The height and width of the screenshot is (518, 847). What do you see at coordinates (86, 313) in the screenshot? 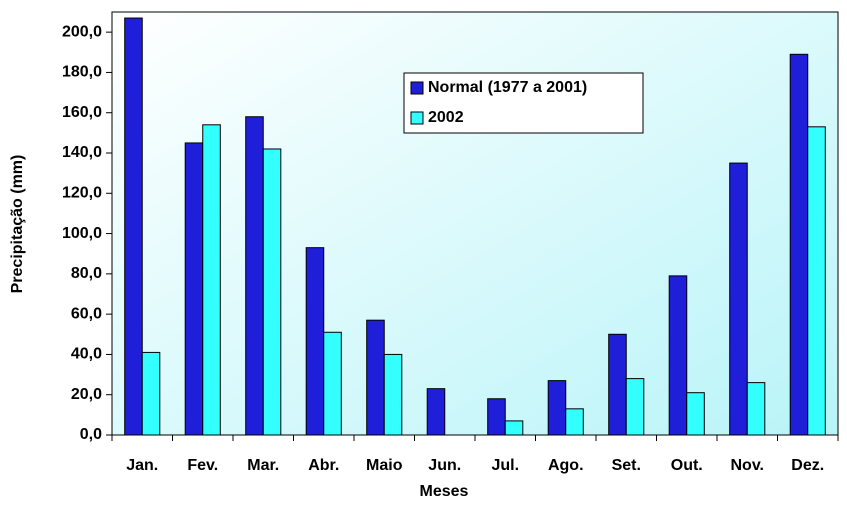
I see `y-tick-label: 60,0` at bounding box center [86, 313].